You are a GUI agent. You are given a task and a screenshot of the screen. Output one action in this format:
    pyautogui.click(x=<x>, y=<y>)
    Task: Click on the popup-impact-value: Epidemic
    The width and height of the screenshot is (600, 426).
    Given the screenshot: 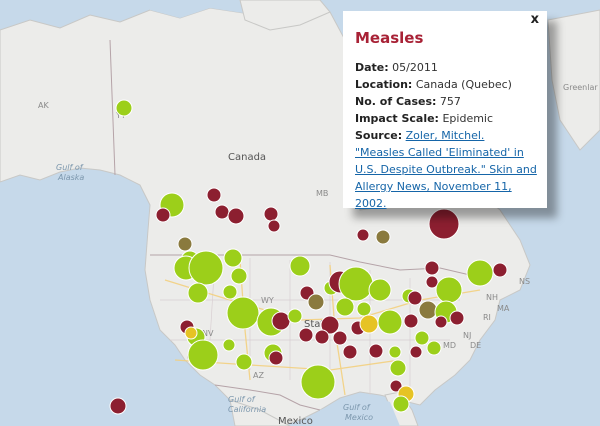 What is the action you would take?
    pyautogui.click(x=468, y=118)
    